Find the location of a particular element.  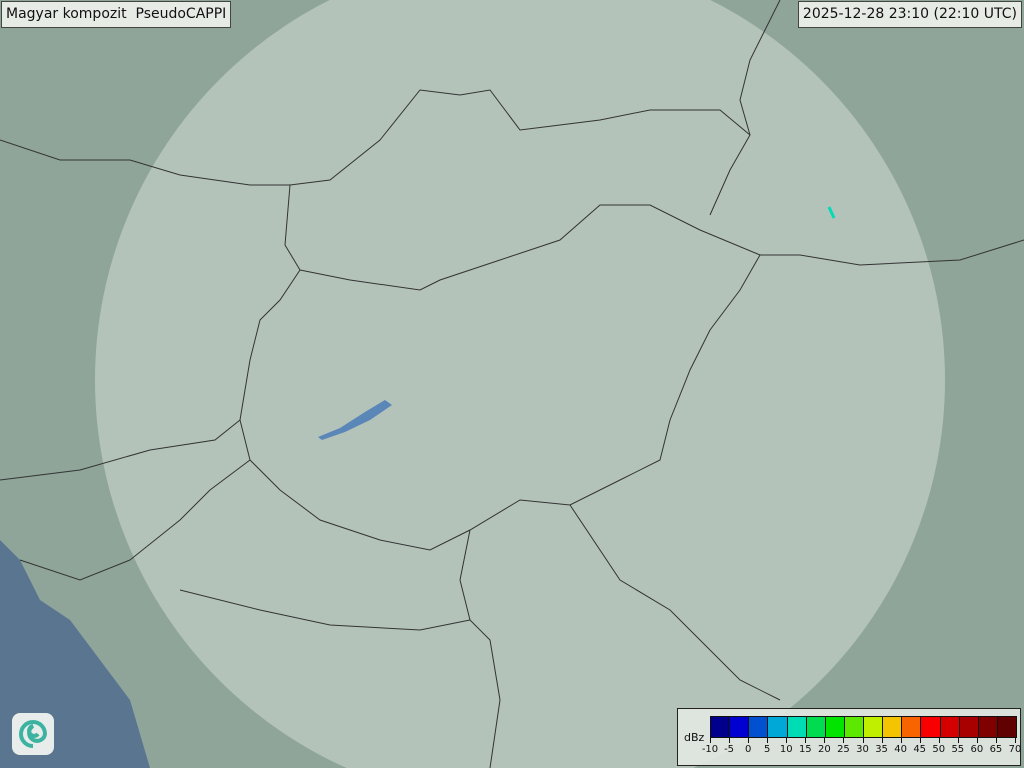

legend-tick-label: 10 is located at coordinates (786, 746).